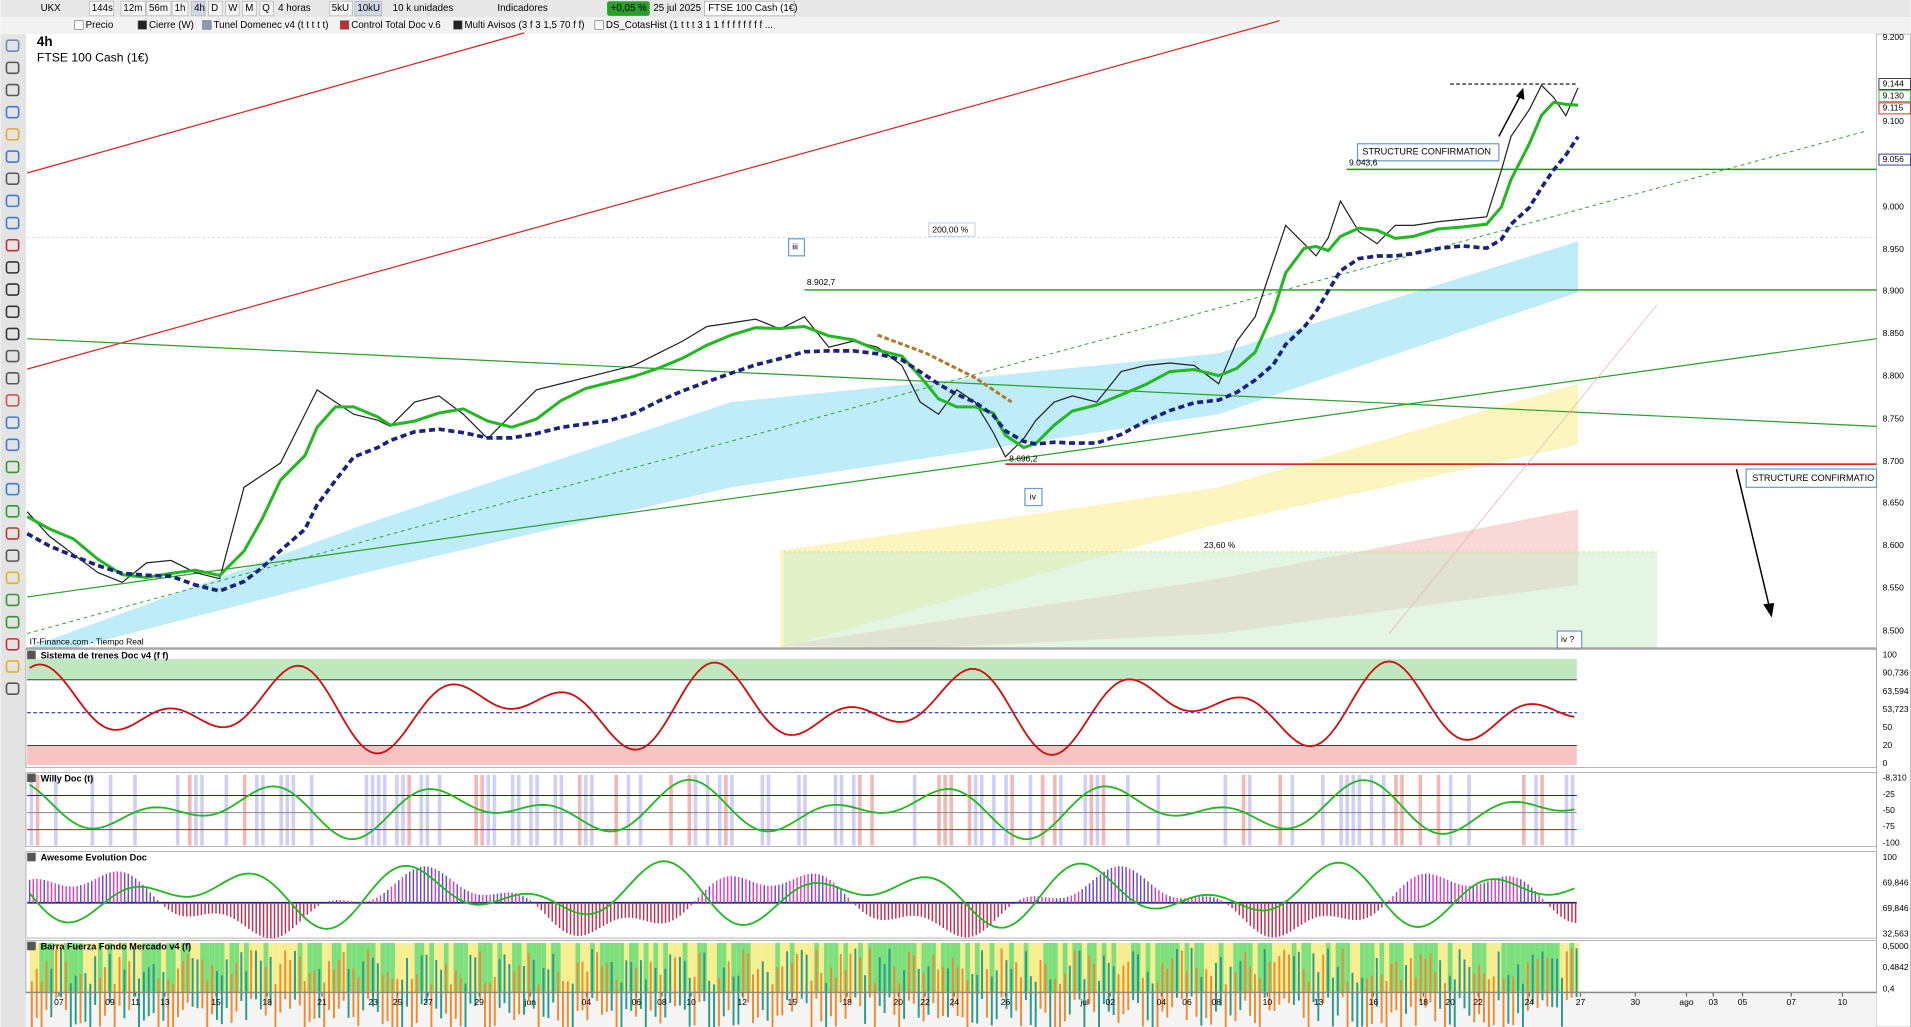 Image resolution: width=1911 pixels, height=1027 pixels. Describe the element at coordinates (31, 946) in the screenshot. I see `panel-header` at that location.